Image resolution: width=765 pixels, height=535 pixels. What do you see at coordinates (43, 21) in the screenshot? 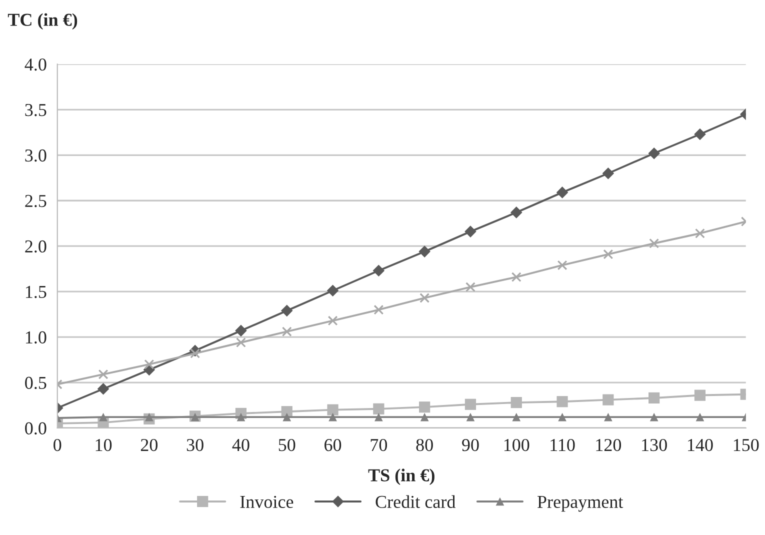
I see `y-axis-title: TC (in €)` at bounding box center [43, 21].